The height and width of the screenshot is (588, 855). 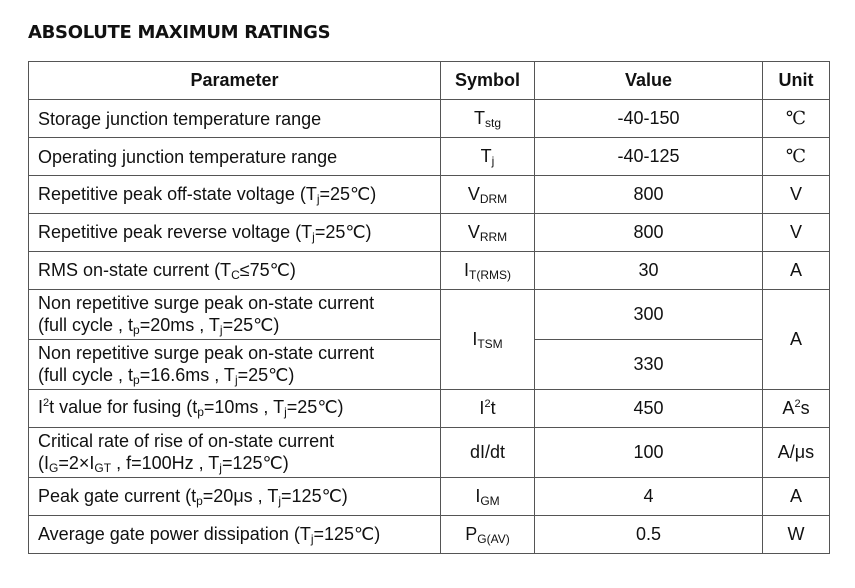 I want to click on symbol-sup: 2, so click(x=487, y=404).